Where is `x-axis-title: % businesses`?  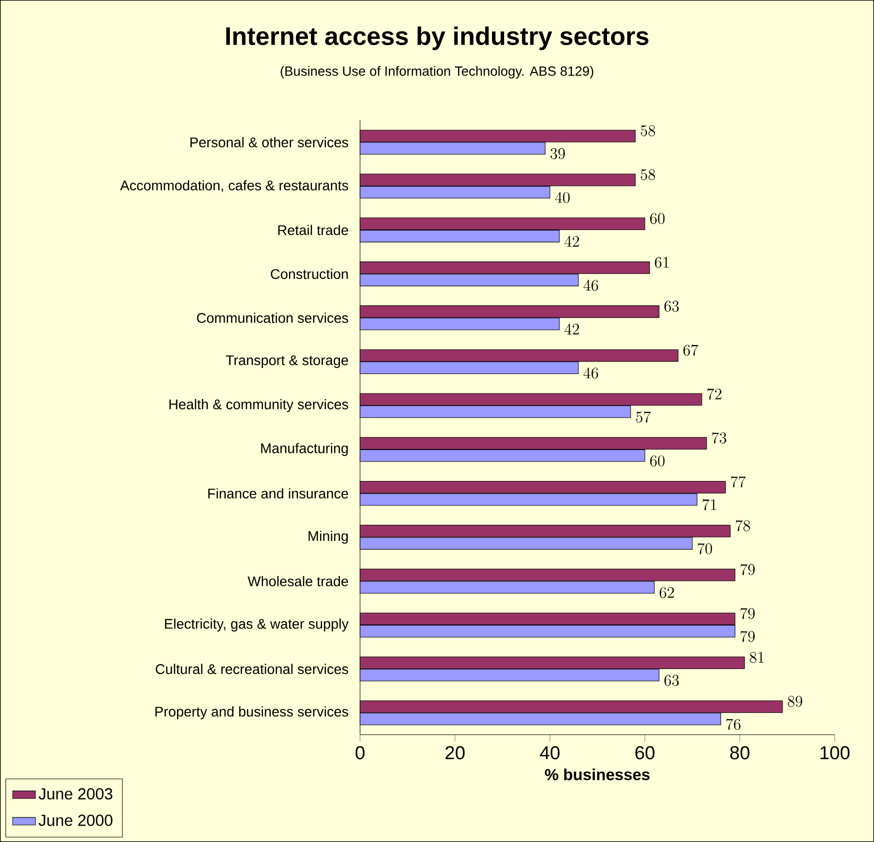 x-axis-title: % businesses is located at coordinates (597, 774).